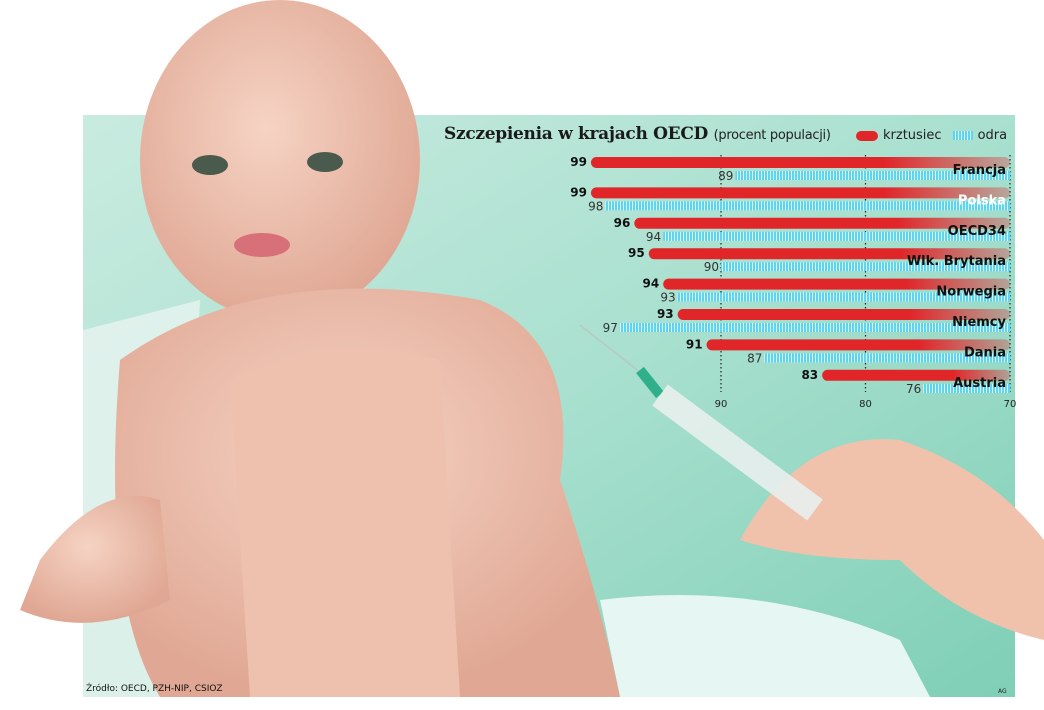 Image resolution: width=1044 pixels, height=710 pixels. What do you see at coordinates (867, 135) in the screenshot?
I see `legend-swatch-krztusiec` at bounding box center [867, 135].